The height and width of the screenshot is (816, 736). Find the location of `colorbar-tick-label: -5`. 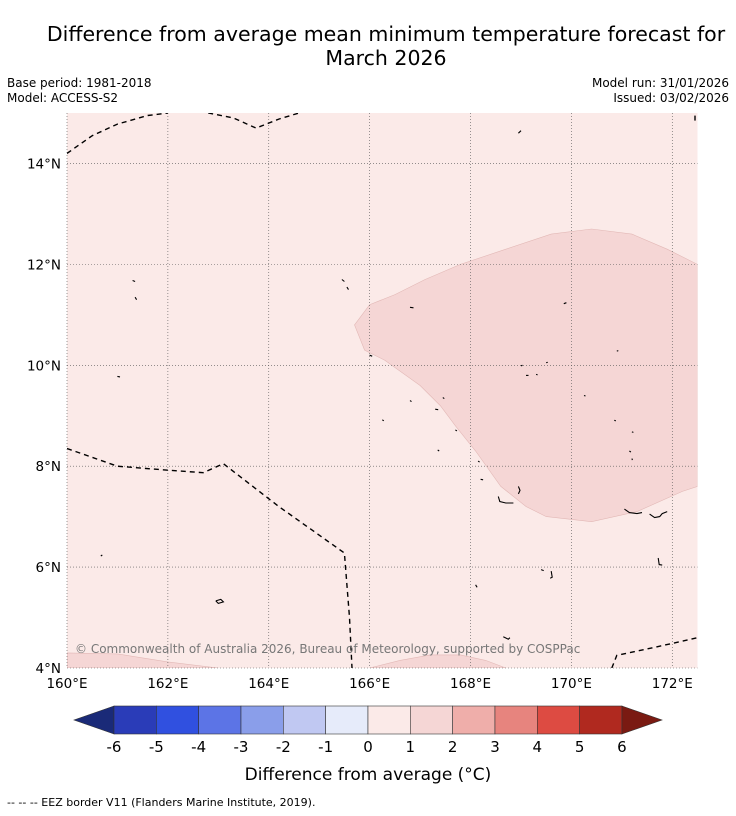

colorbar-tick-label: -5 is located at coordinates (156, 747).